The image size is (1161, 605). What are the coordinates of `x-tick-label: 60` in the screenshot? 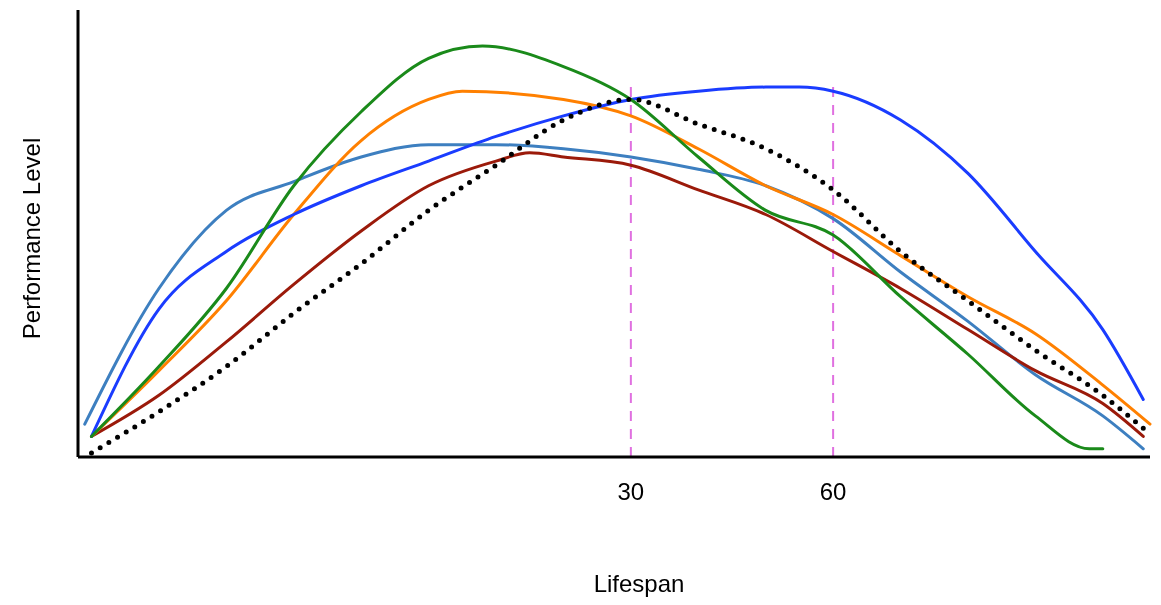 It's located at (833, 491).